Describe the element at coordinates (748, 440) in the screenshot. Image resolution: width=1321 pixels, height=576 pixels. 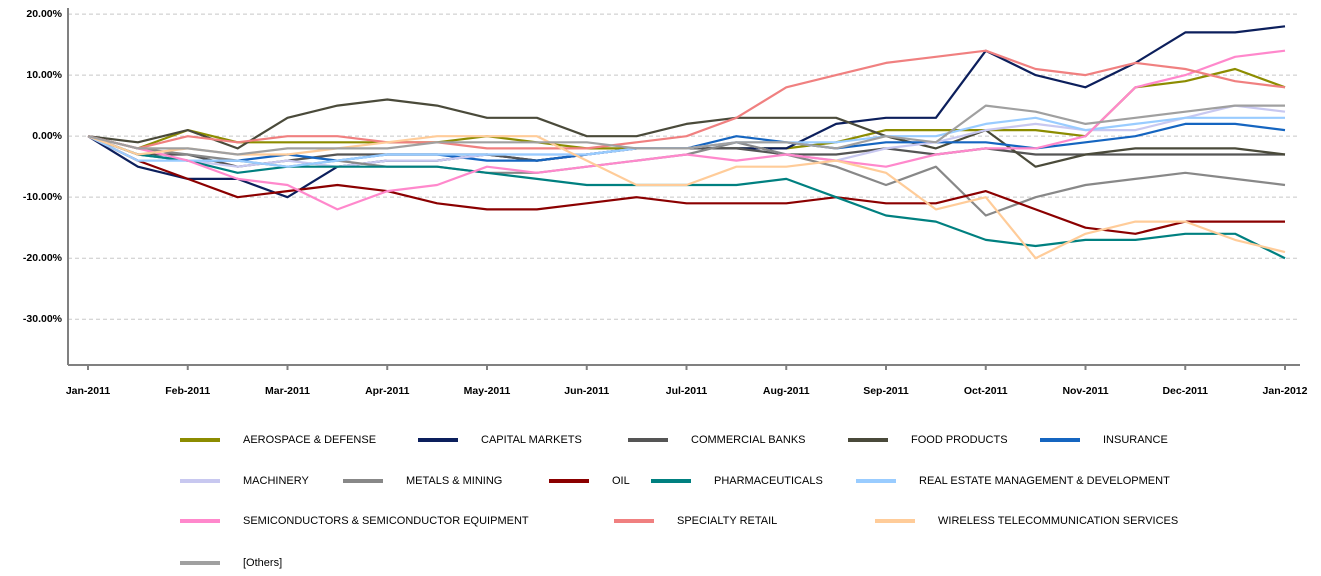
I see `legend-label: COMMERCIAL BANKS` at that location.